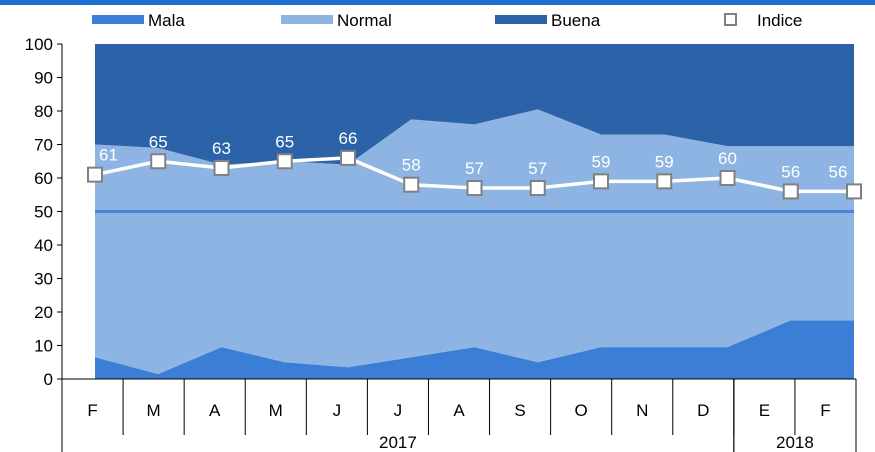 Image resolution: width=875 pixels, height=452 pixels. I want to click on index-data-label: 60, so click(727, 158).